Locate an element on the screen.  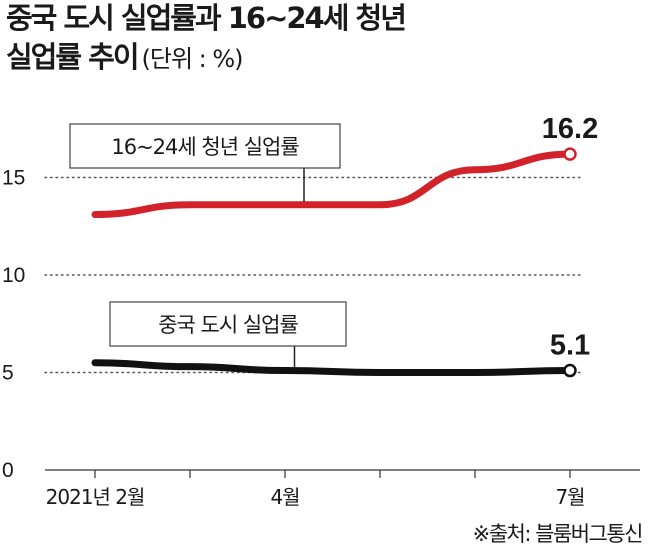
chart-title-line1: 중국 도시 실업률과 16~24세 청년 is located at coordinates (206, 18).